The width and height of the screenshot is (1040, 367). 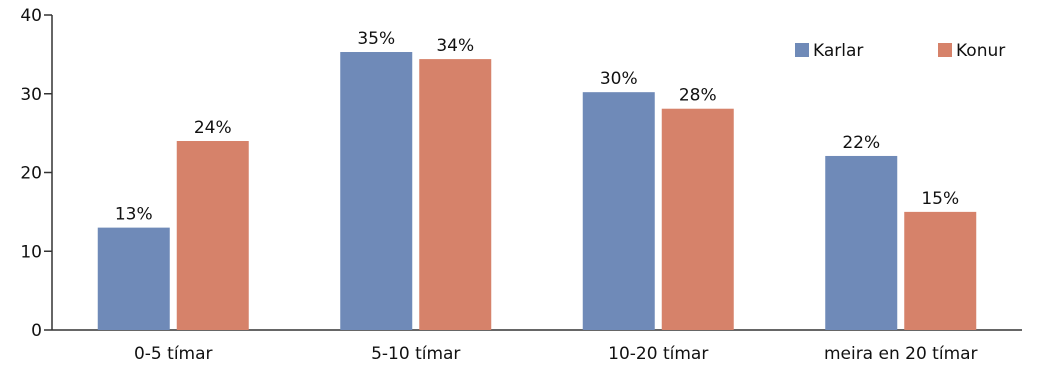 I want to click on data-label: 30%, so click(x=619, y=79).